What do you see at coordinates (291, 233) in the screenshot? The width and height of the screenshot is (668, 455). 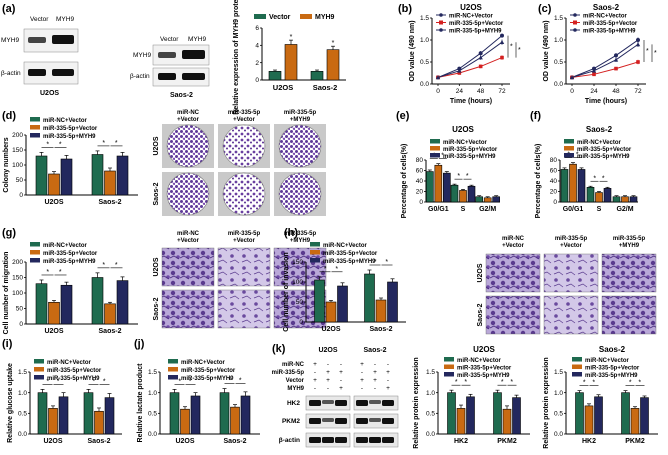 I see `panel-label: (h)` at bounding box center [291, 233].